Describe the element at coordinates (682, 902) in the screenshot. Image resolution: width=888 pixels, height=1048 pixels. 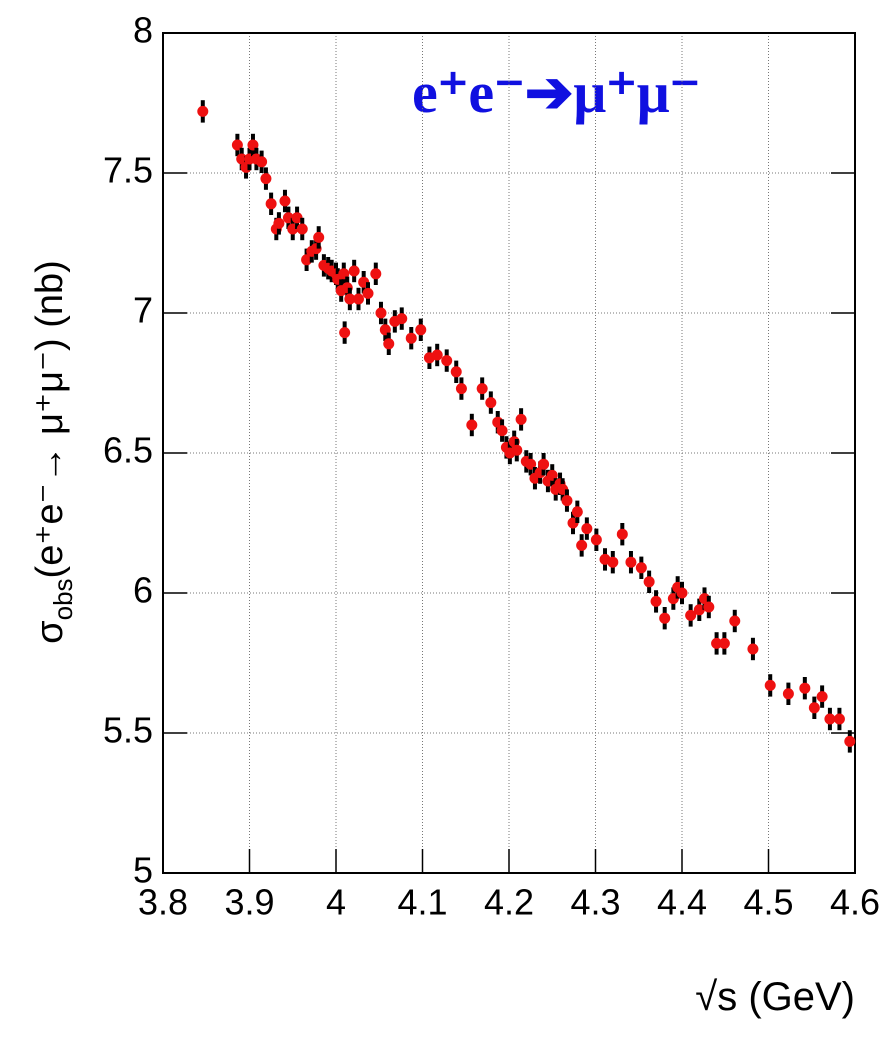
I see `x-tick-label: 4.4` at that location.